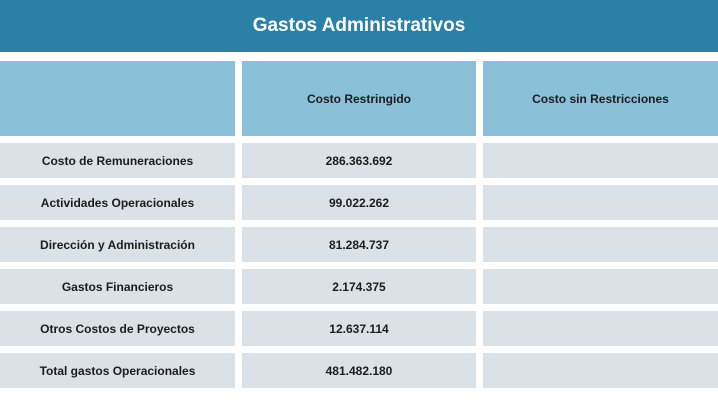 This screenshot has width=718, height=409. What do you see at coordinates (117, 160) in the screenshot?
I see `row-label: Costo de Remuneraciones` at bounding box center [117, 160].